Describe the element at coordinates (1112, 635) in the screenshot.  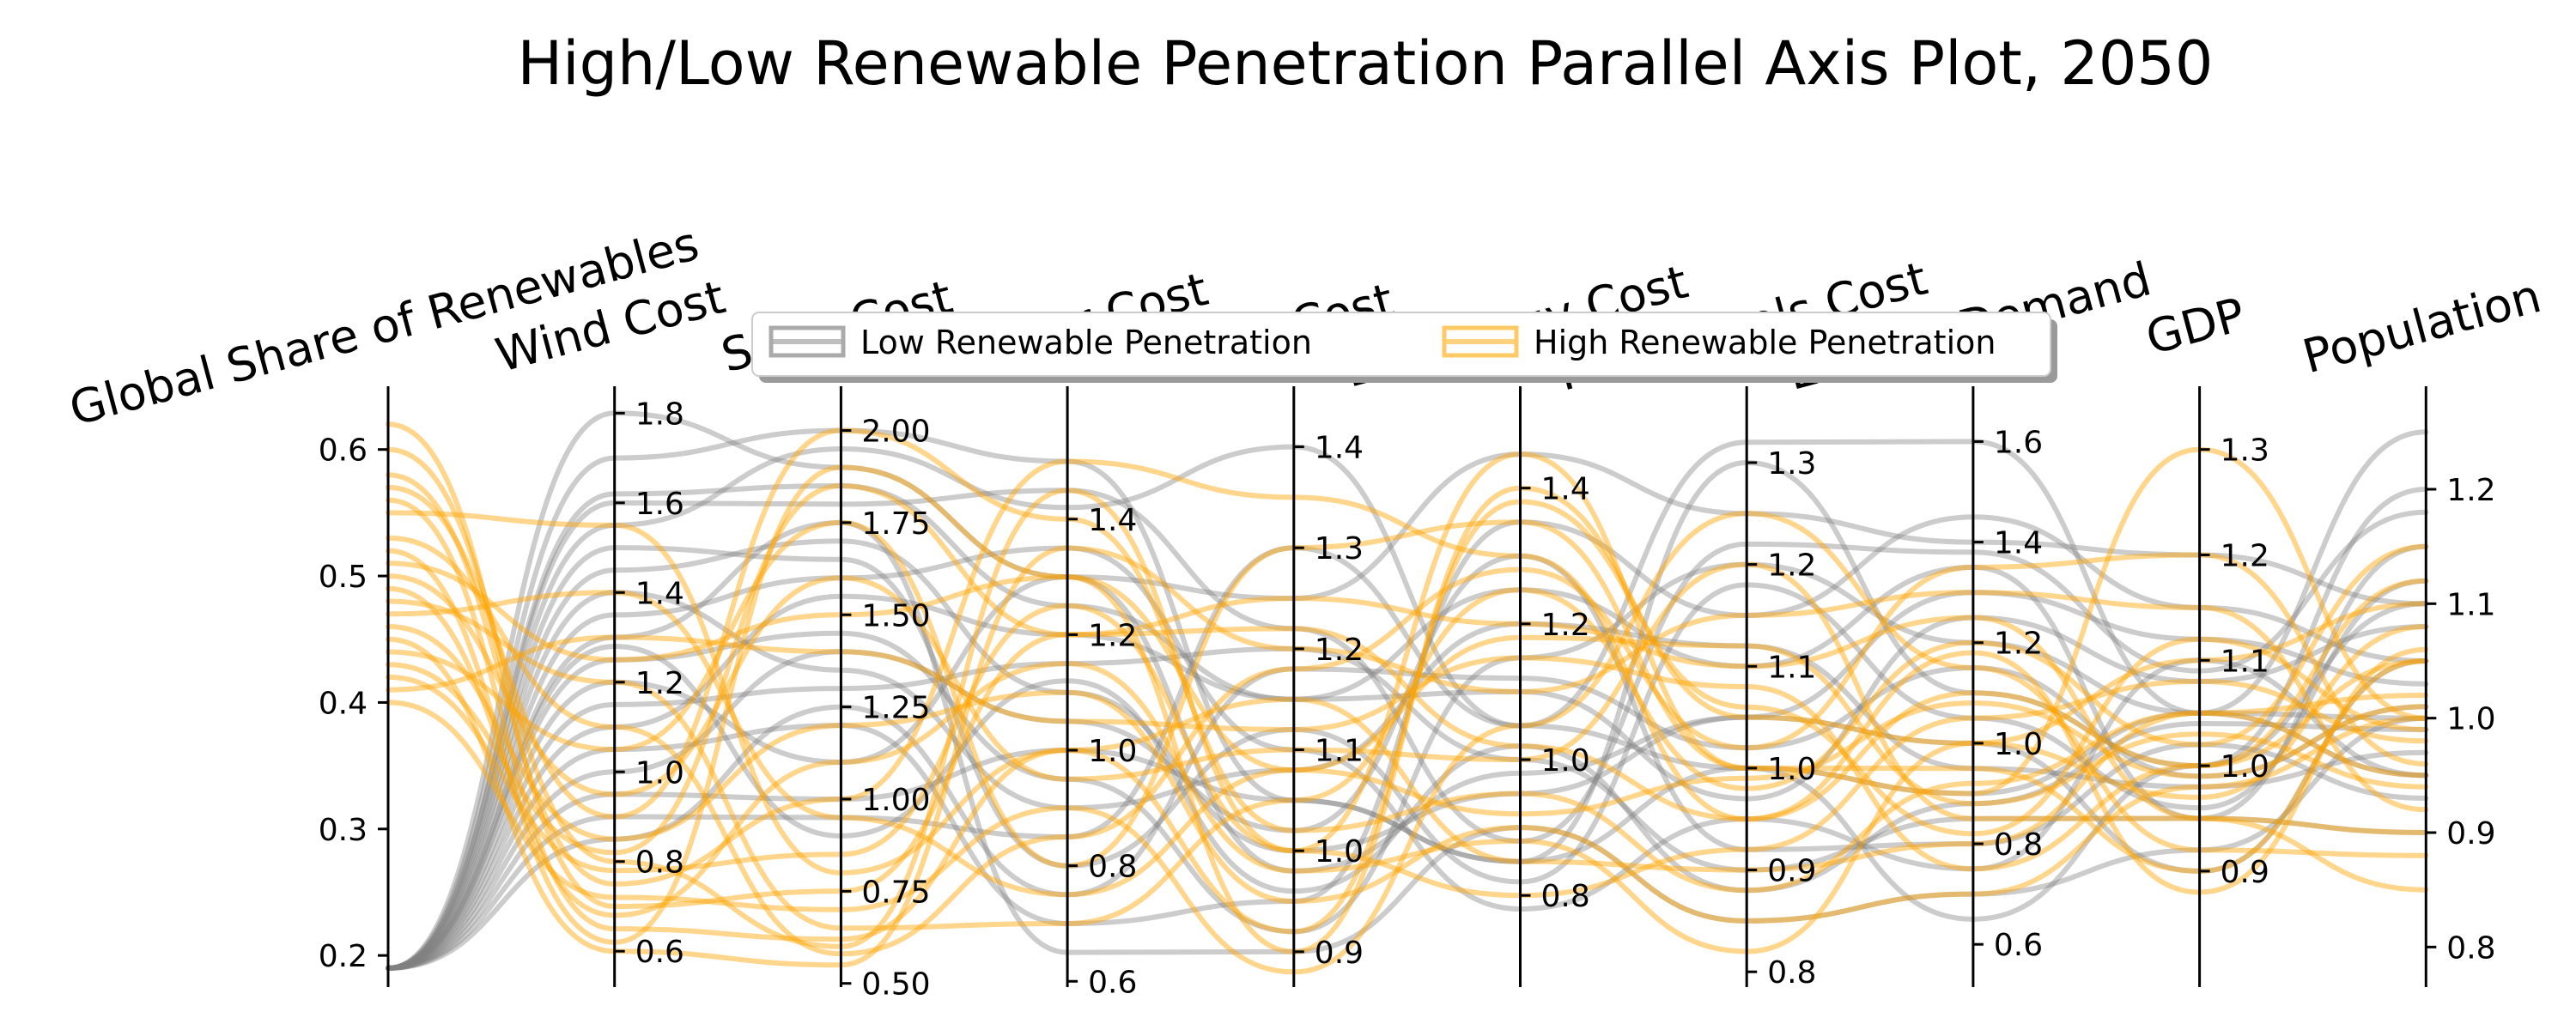
I see `axis-3-tick-label-3: 1.2` at that location.